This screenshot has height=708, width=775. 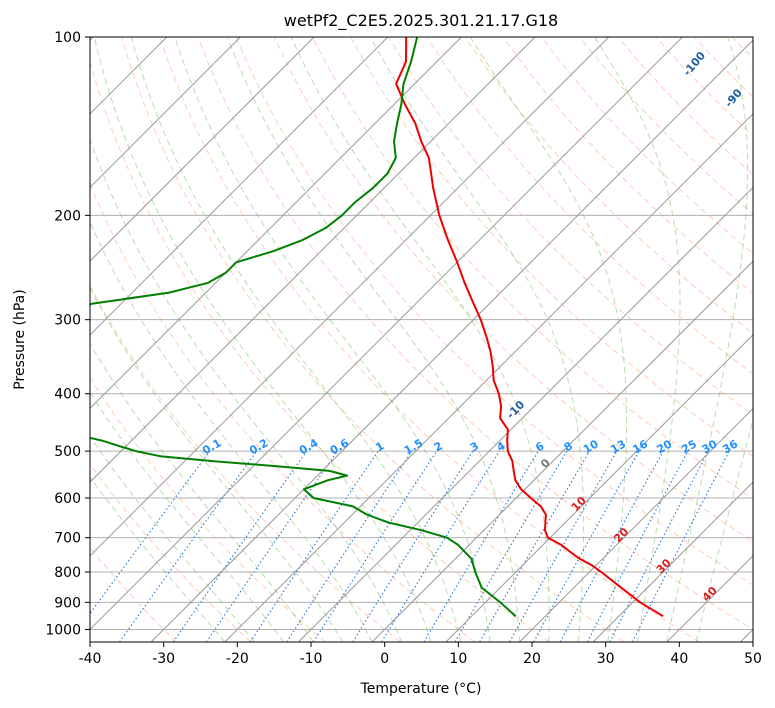 What do you see at coordinates (664, 566) in the screenshot?
I see `moist-adiabat-label: 30` at bounding box center [664, 566].